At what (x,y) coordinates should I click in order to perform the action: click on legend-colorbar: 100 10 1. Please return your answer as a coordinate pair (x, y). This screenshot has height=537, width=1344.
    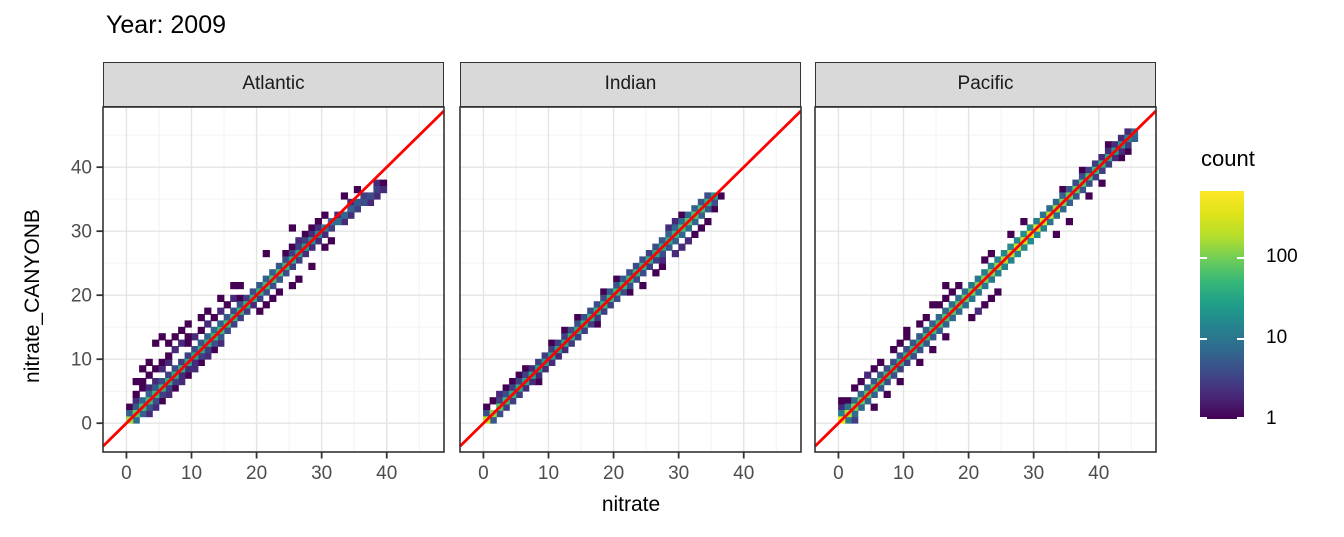
    Looking at the image, I should click on (1249, 310).